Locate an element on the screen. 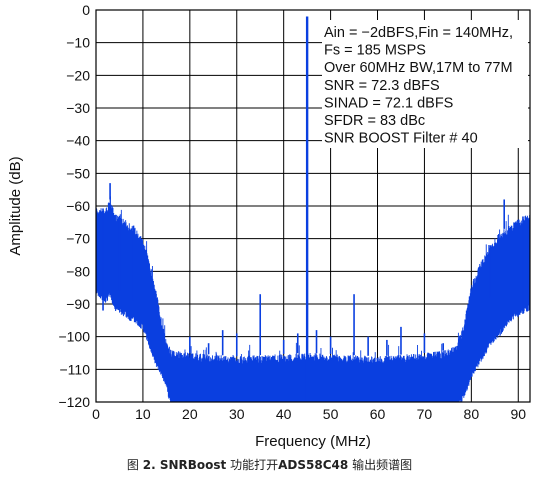  y-axis-ticks: 0 −10 −20 −30 −40 −50 −60 −70 −80 −90 −100 −110 −120 is located at coordinates (74, 206).